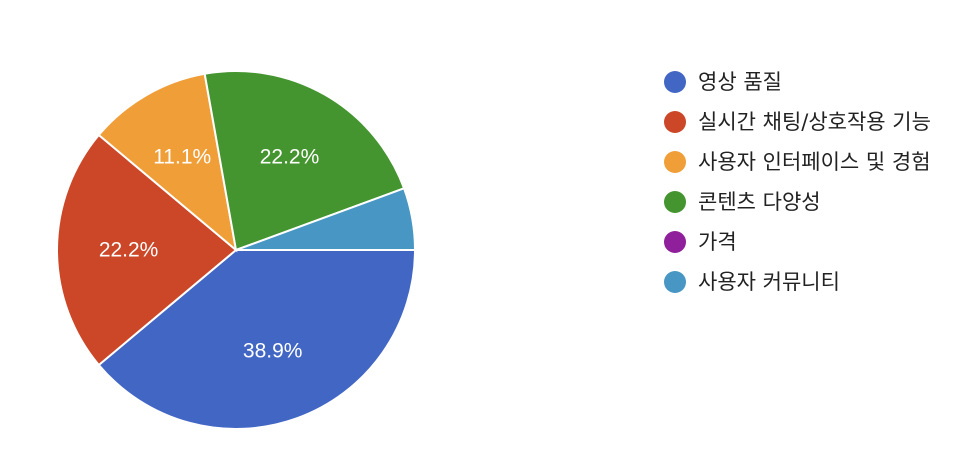 This screenshot has width=966, height=458. What do you see at coordinates (797, 82) in the screenshot?
I see `legend-item: 영상 품질` at bounding box center [797, 82].